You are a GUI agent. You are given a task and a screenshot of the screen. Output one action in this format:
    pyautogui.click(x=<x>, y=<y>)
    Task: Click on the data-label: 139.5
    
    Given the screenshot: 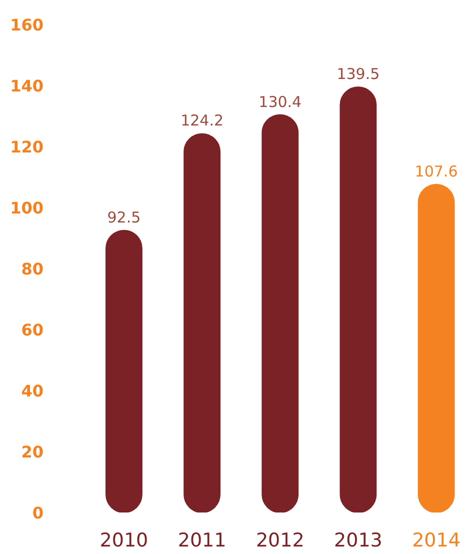 What is the action you would take?
    pyautogui.click(x=358, y=74)
    